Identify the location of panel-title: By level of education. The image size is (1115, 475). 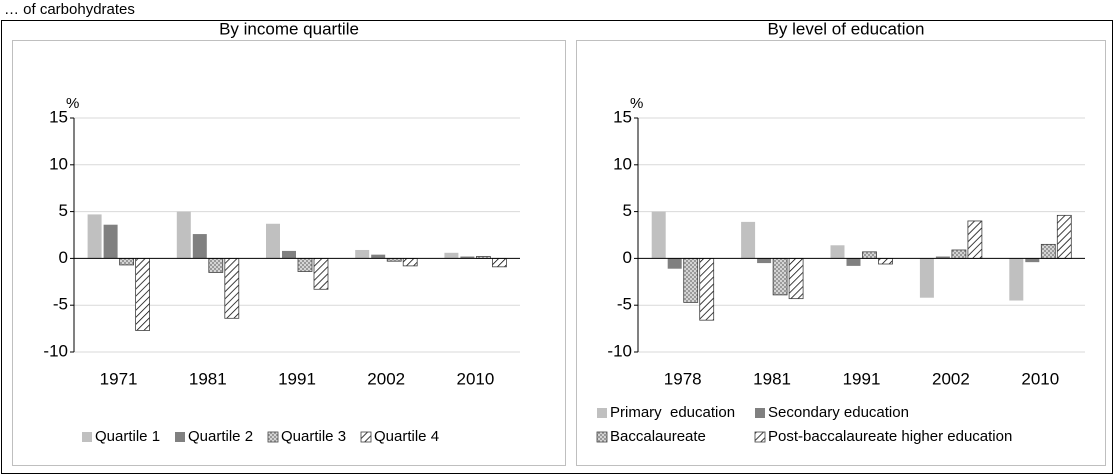
(846, 28).